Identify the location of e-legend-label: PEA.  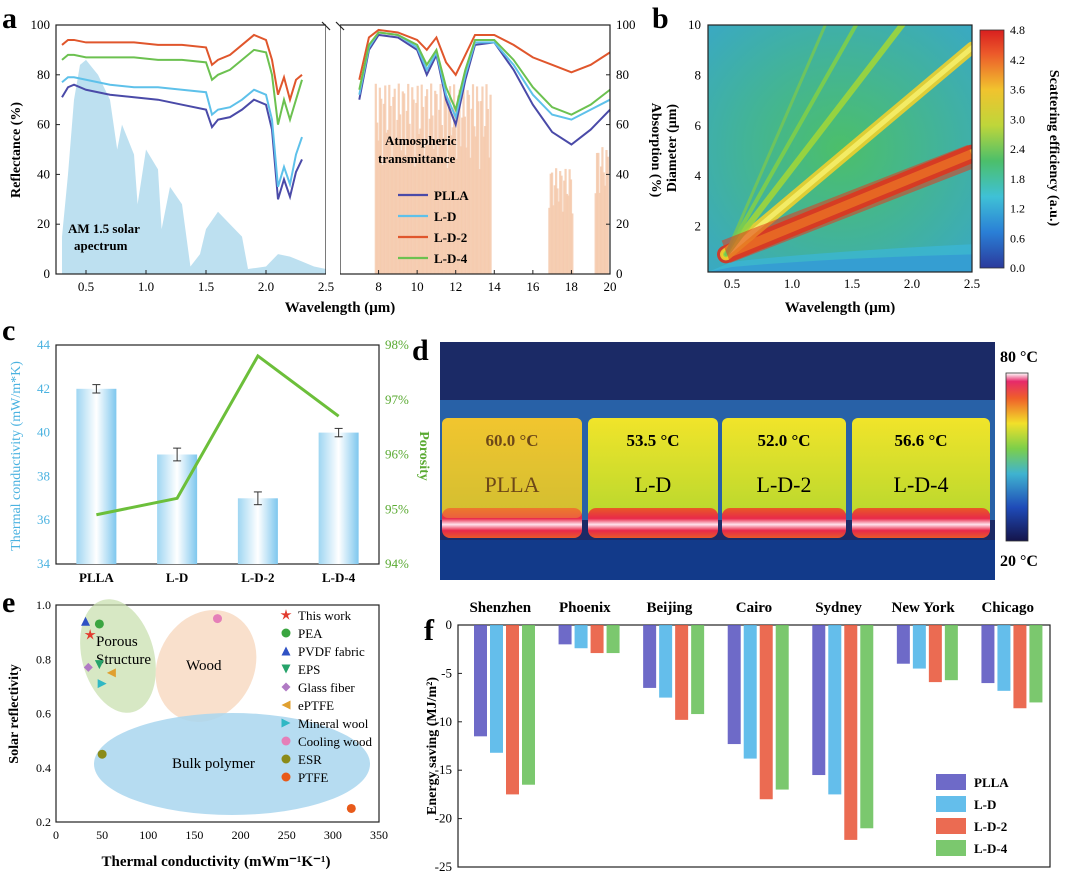
(310, 633).